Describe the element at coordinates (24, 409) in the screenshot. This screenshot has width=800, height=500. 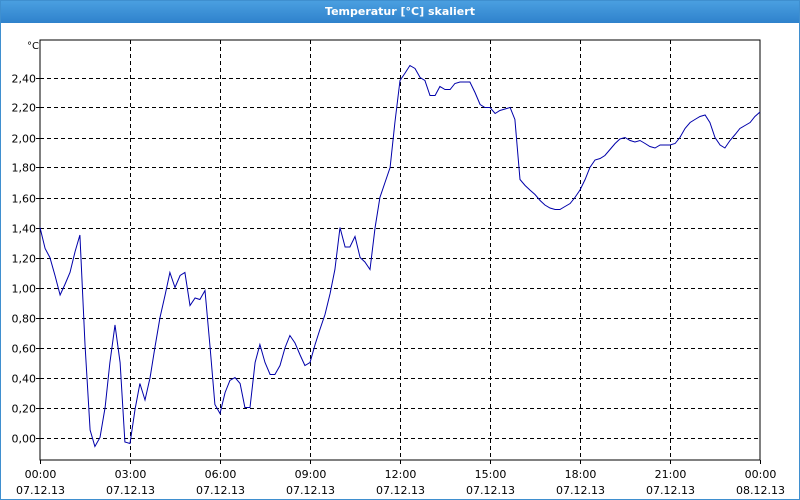
I see `y-tick-label: 0,20` at that location.